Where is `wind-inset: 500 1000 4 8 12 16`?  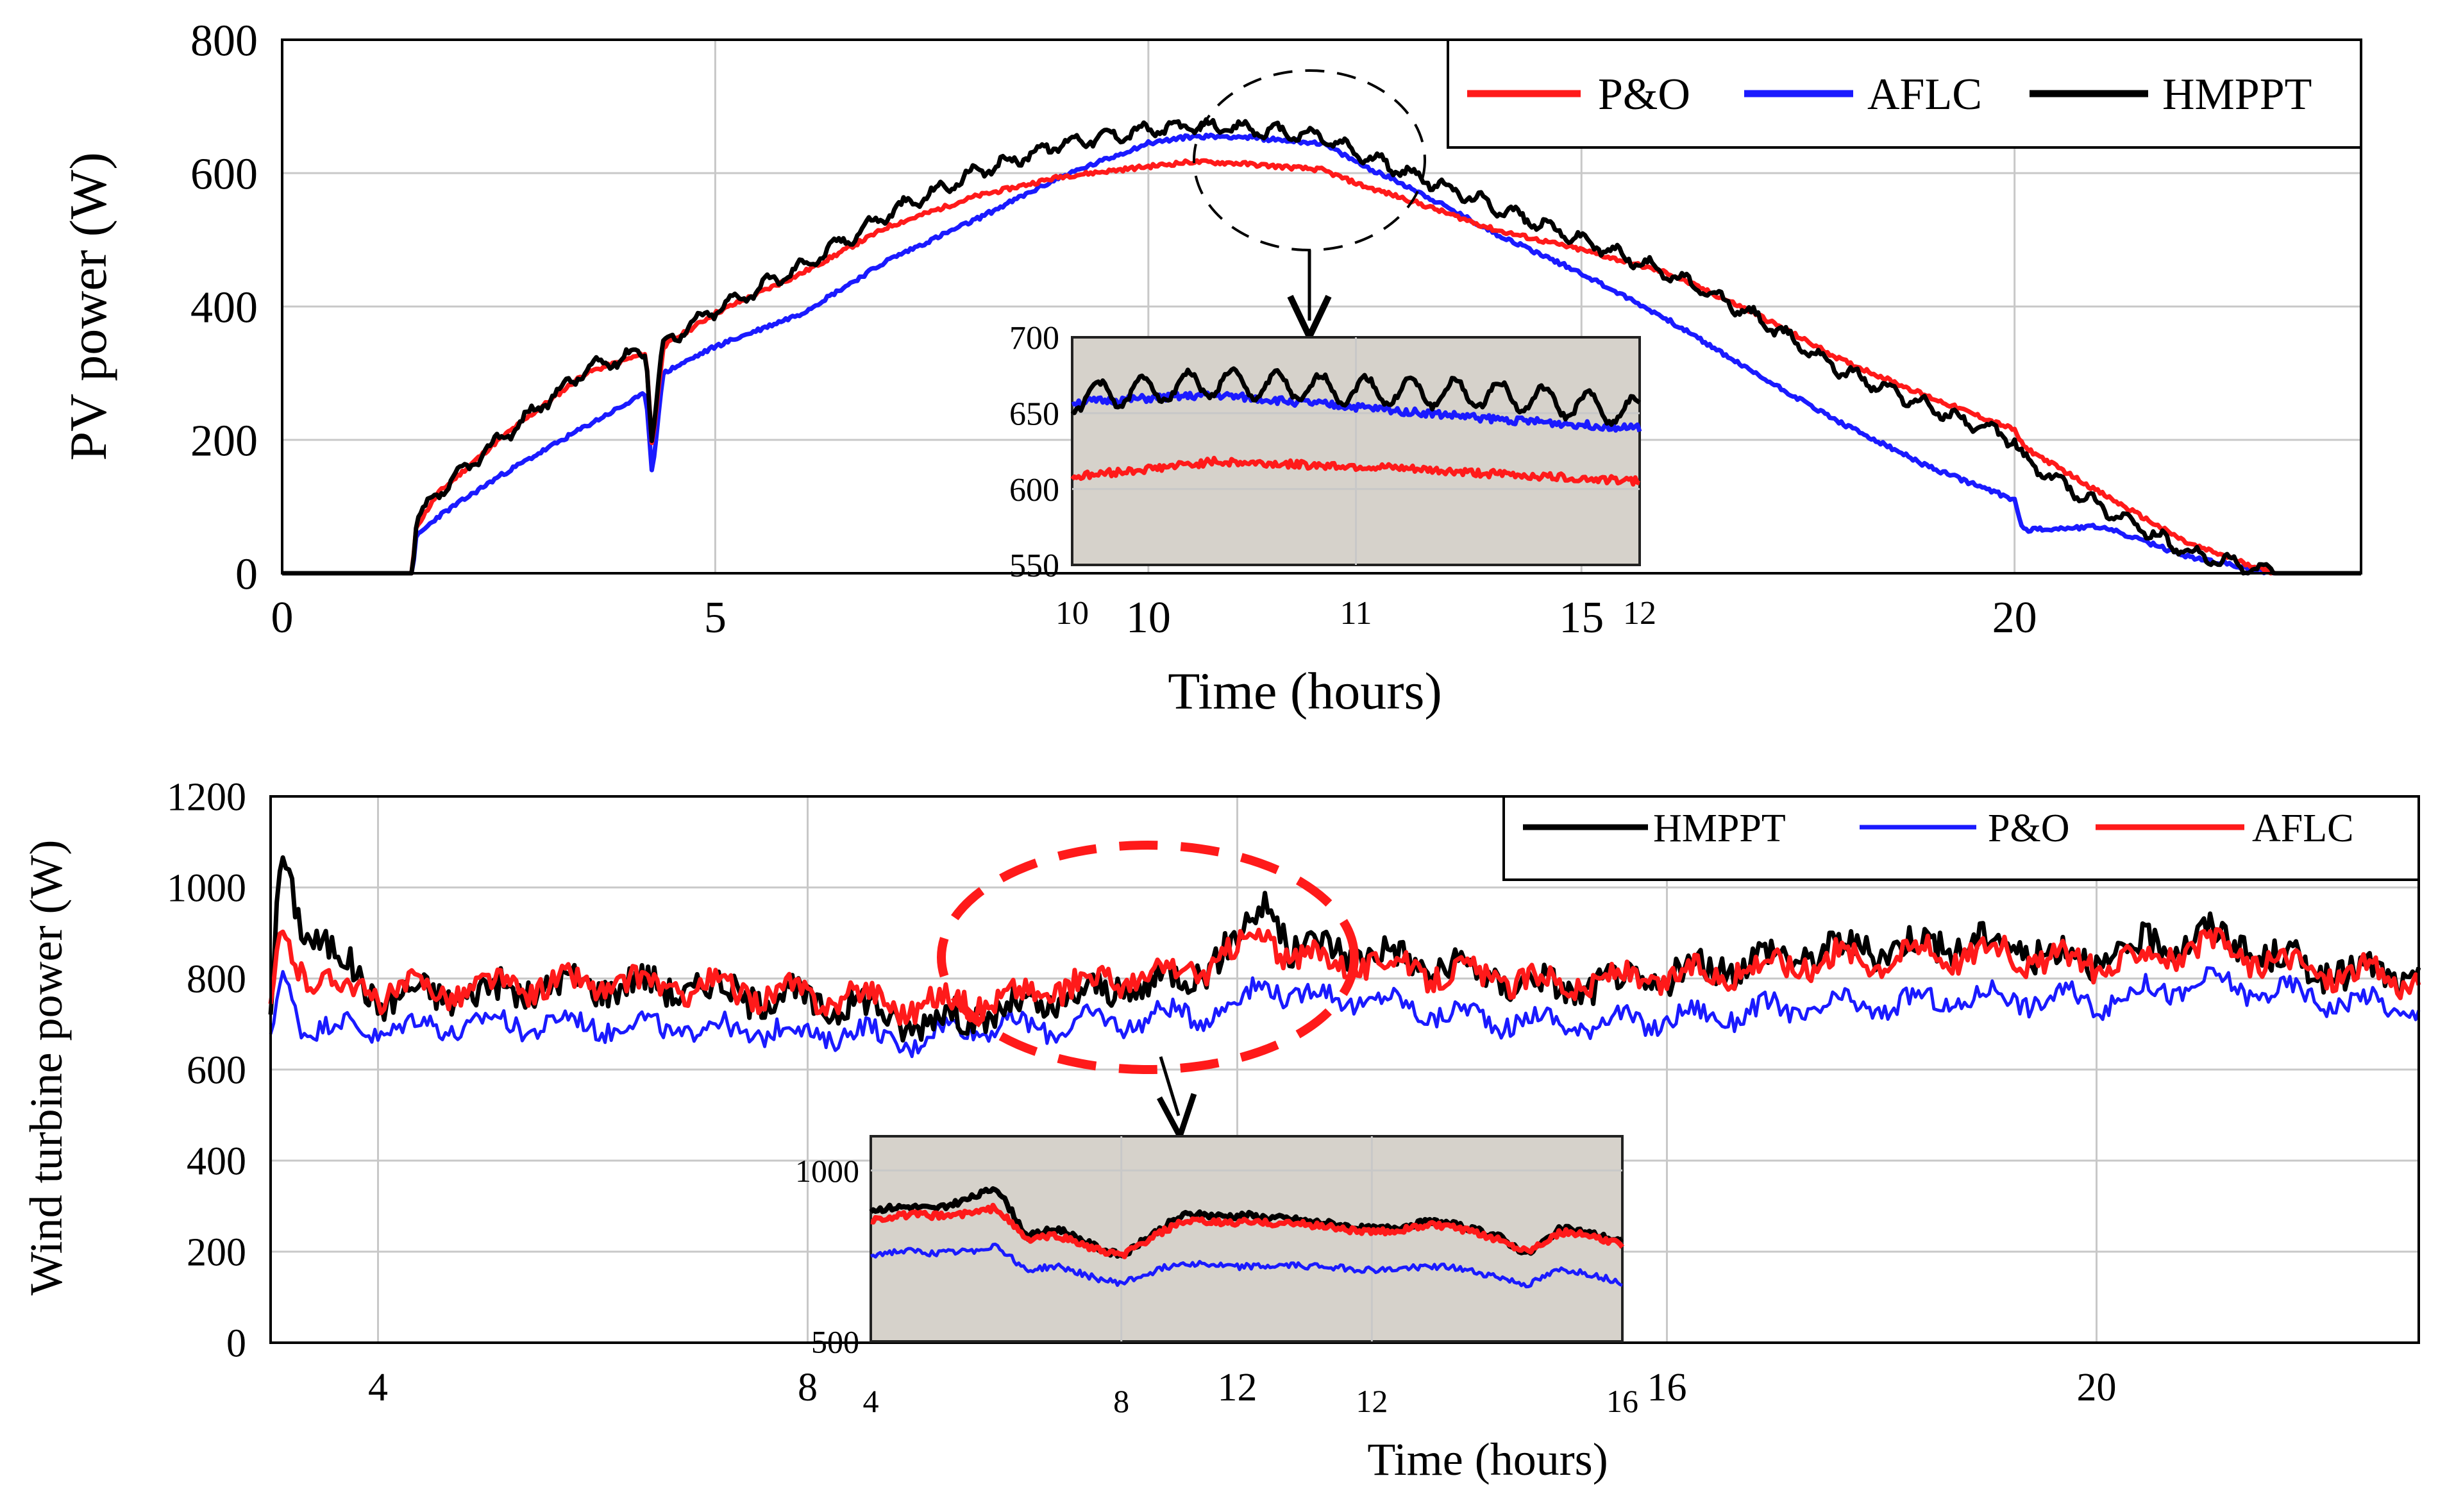 wind-inset: 500 1000 4 8 12 16 is located at coordinates (1217, 1277).